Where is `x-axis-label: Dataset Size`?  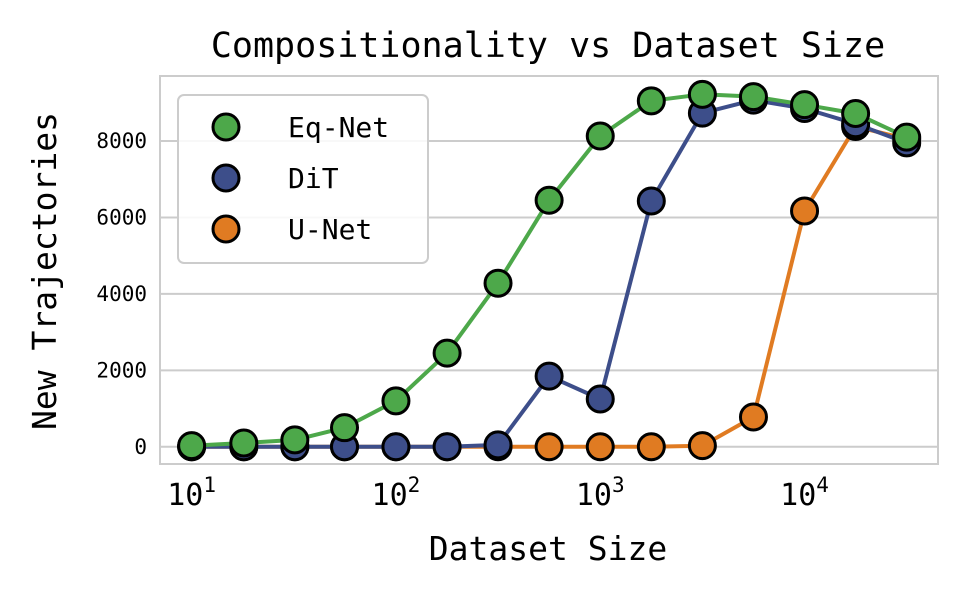 x-axis-label: Dataset Size is located at coordinates (548, 548).